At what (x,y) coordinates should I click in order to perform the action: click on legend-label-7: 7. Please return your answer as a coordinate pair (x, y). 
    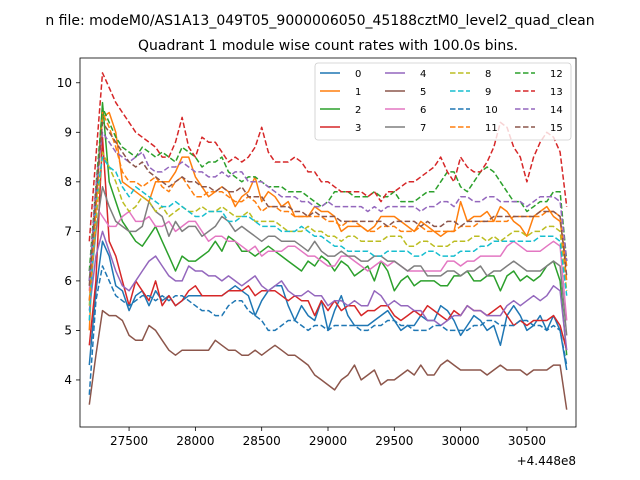
    Looking at the image, I should click on (423, 128).